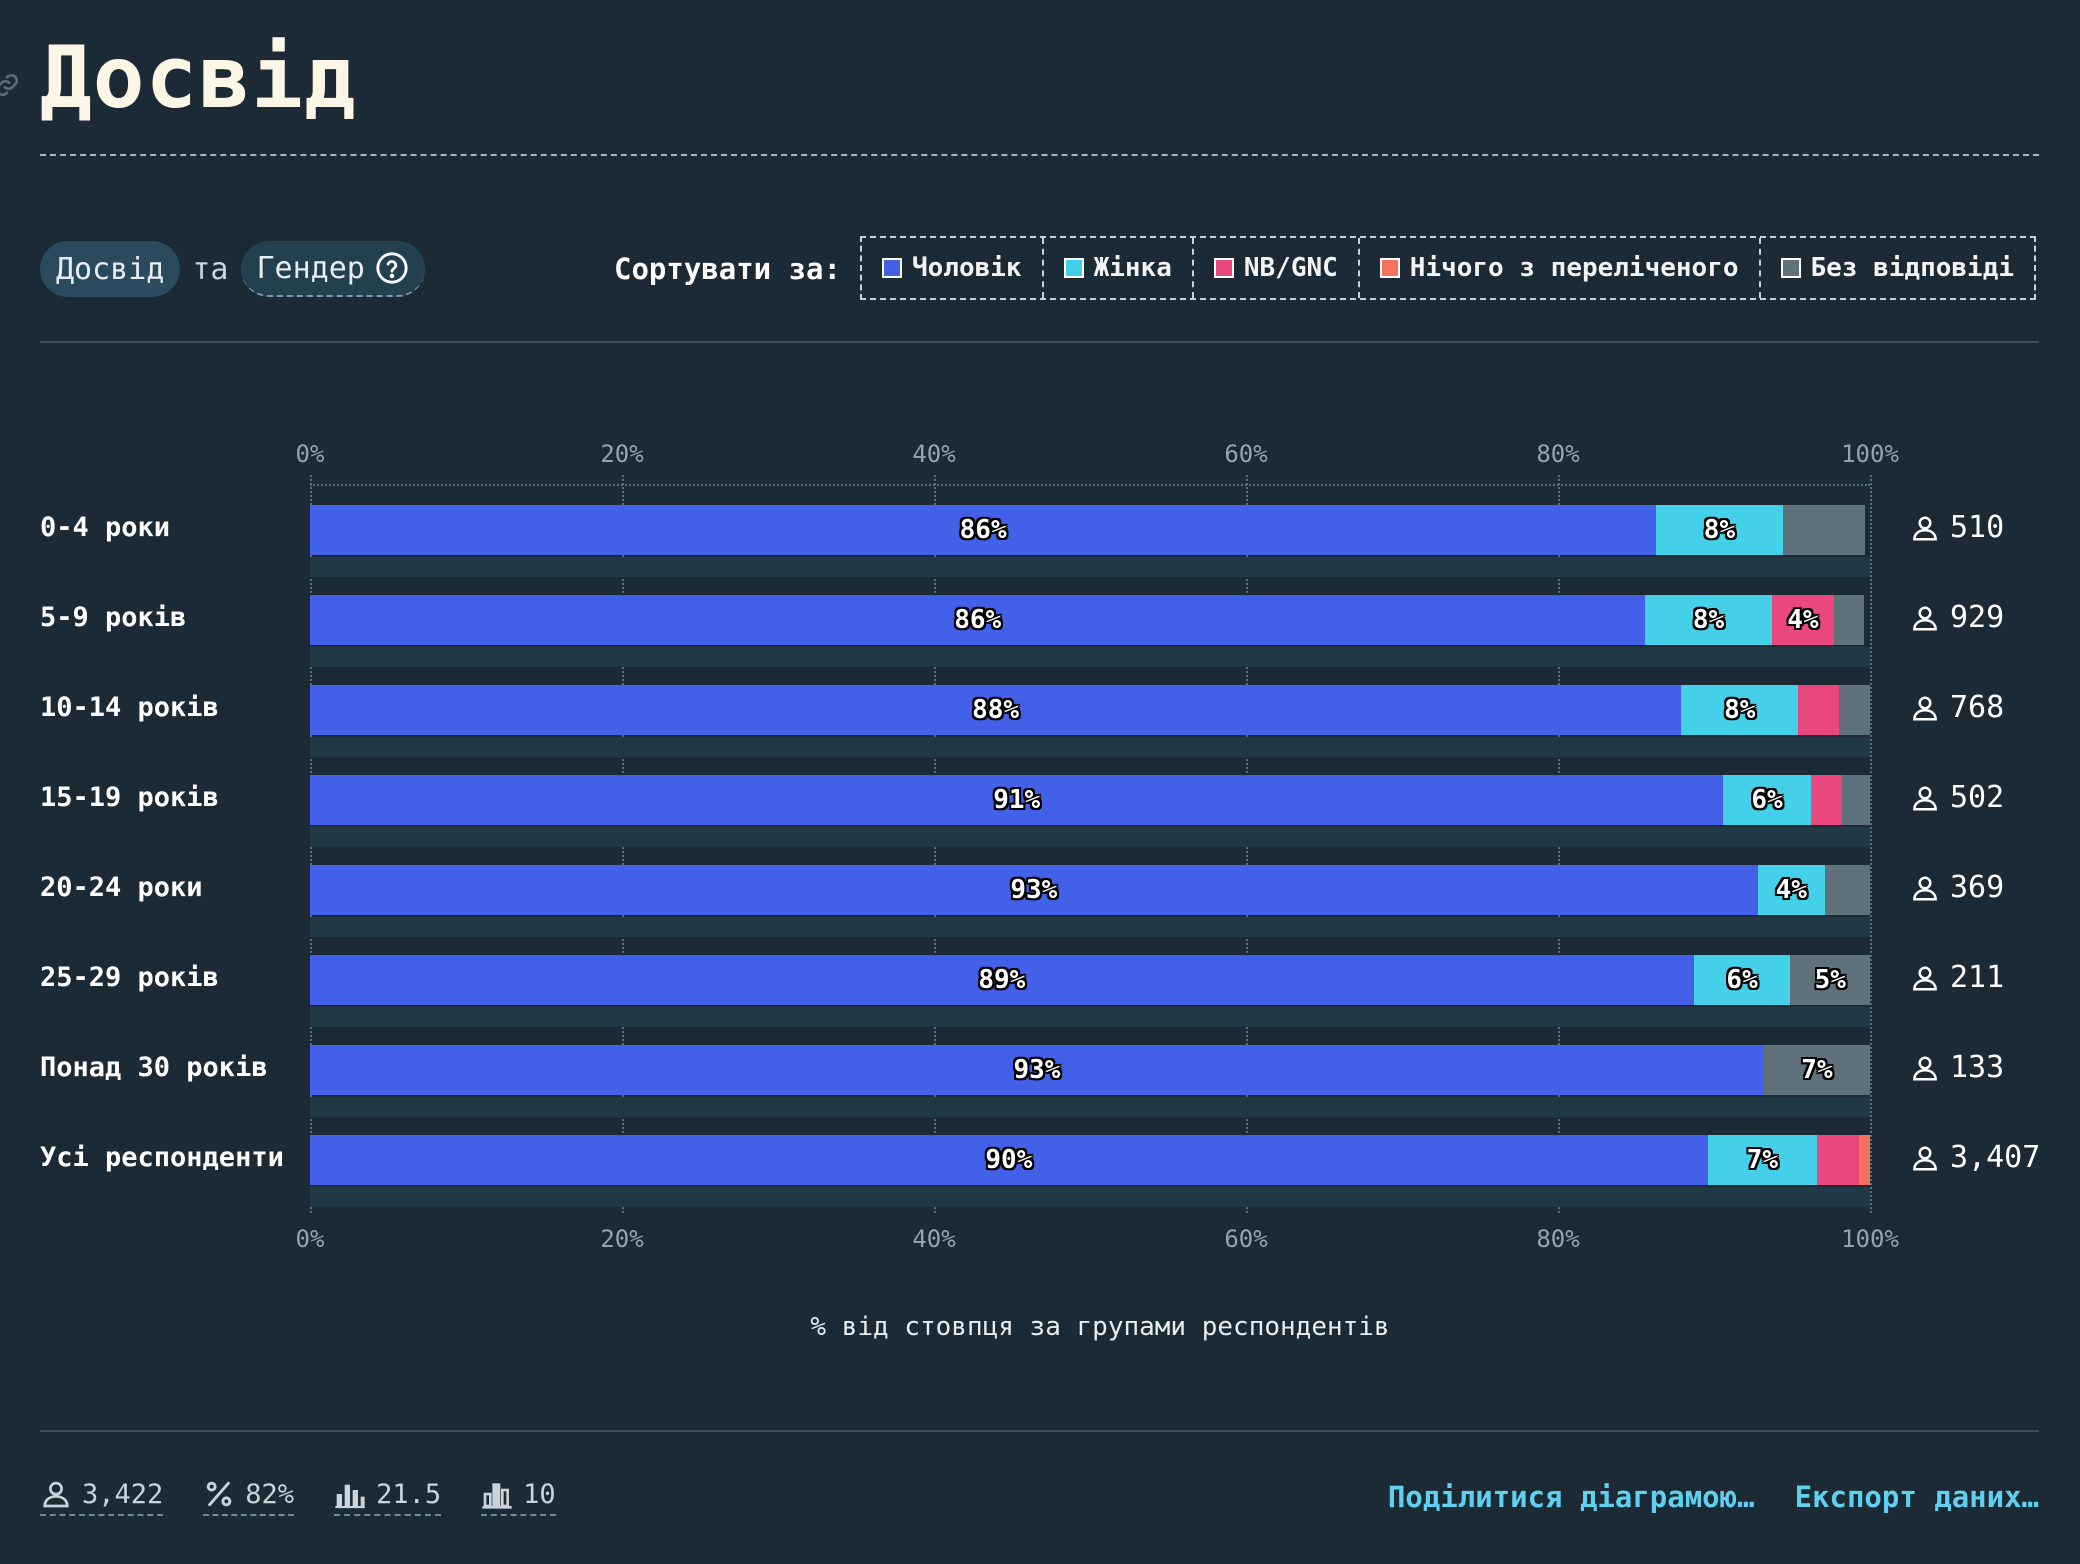 The height and width of the screenshot is (1564, 2080). What do you see at coordinates (1977, 527) in the screenshot?
I see `respondent-count-value: 510` at bounding box center [1977, 527].